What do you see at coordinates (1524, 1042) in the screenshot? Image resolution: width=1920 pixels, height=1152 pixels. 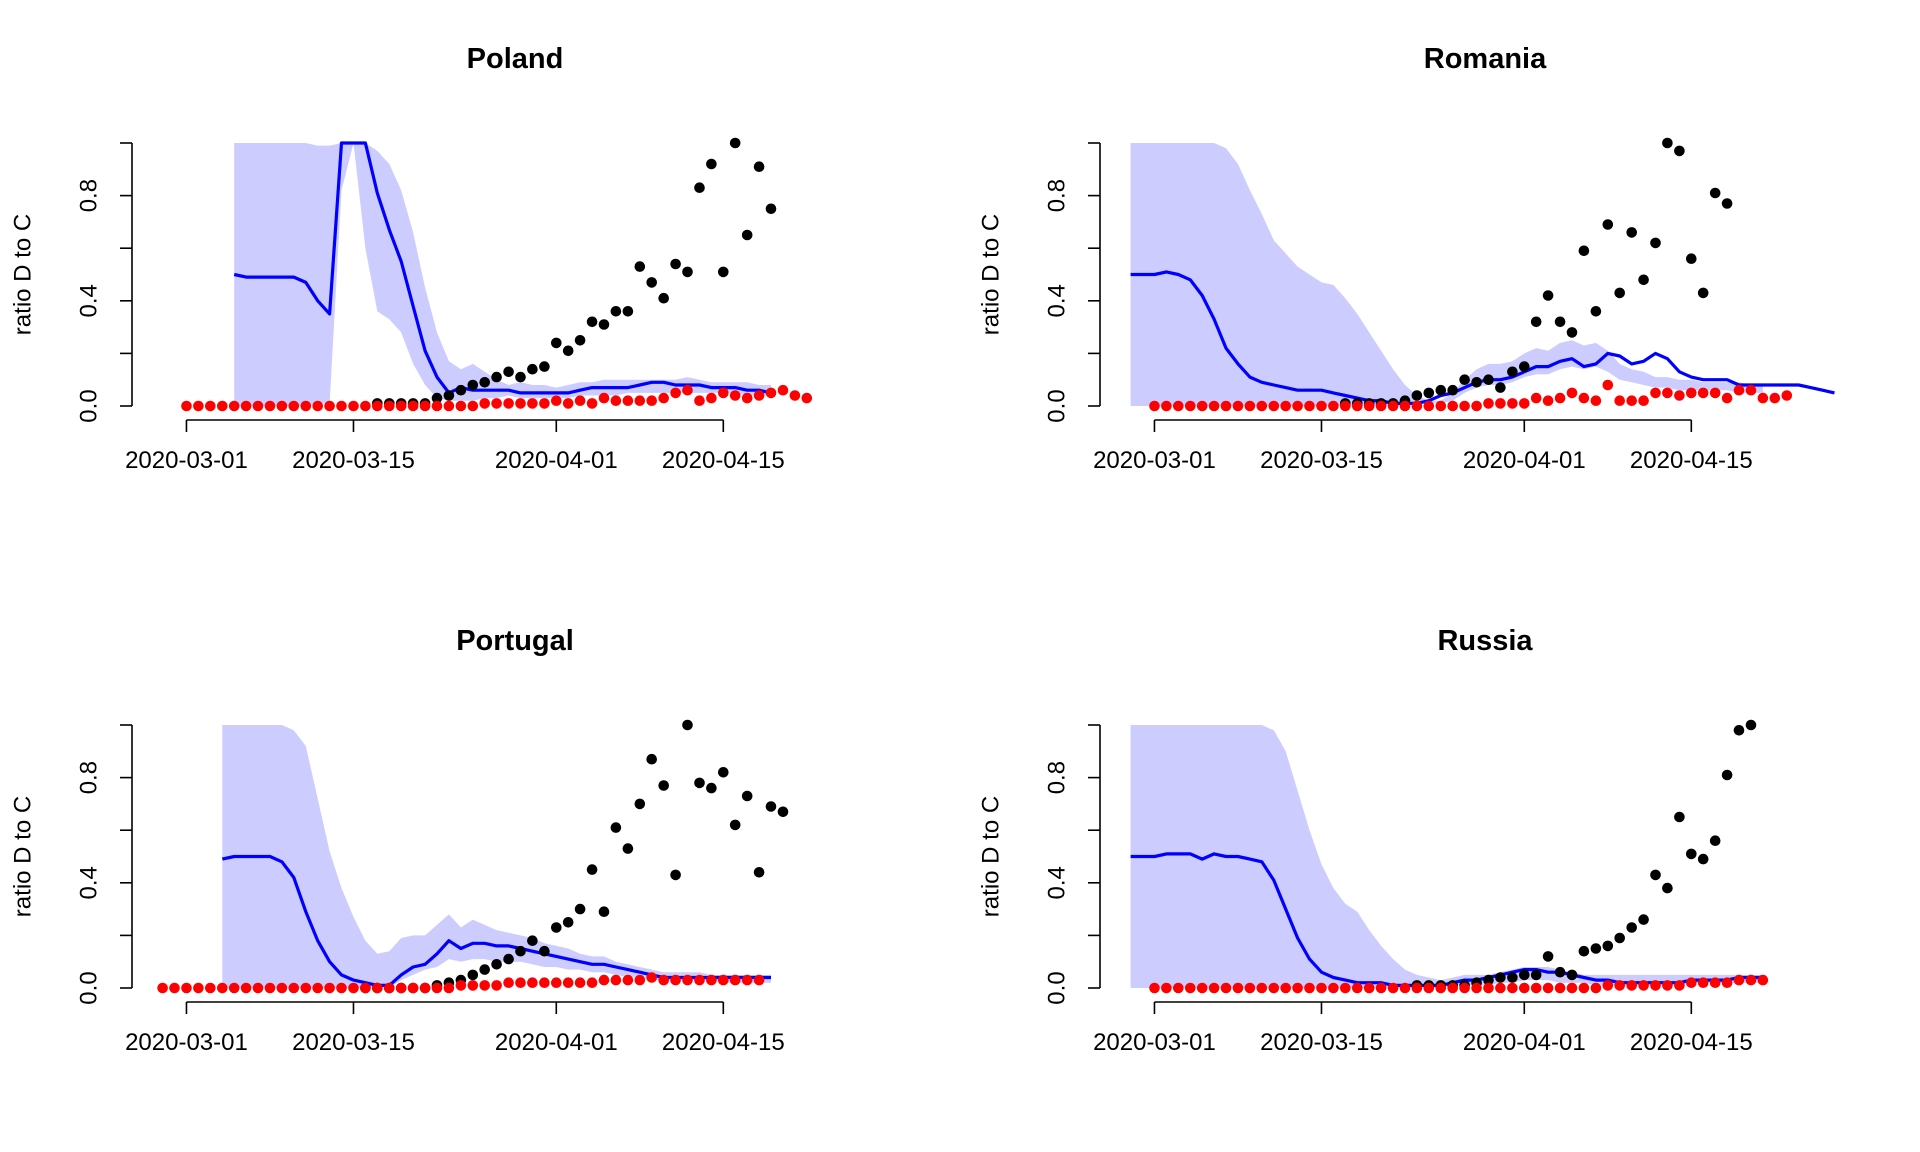 I see `x-tick-label: 2020-04-01` at bounding box center [1524, 1042].